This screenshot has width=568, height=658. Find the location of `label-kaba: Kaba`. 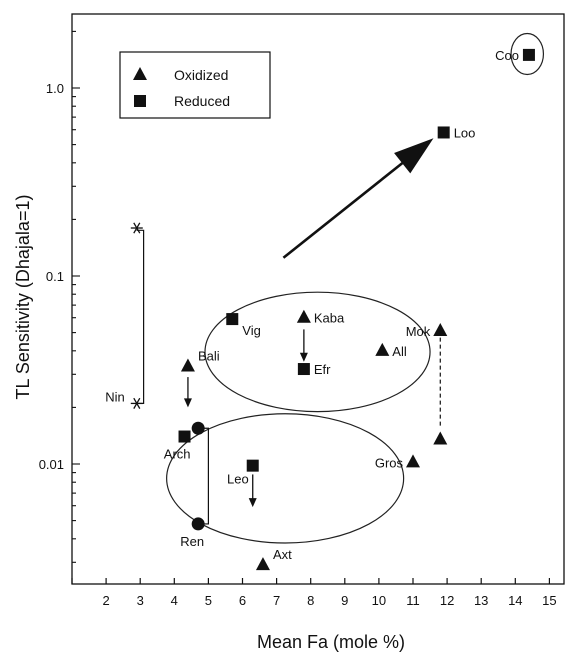

label-kaba: Kaba is located at coordinates (329, 318).